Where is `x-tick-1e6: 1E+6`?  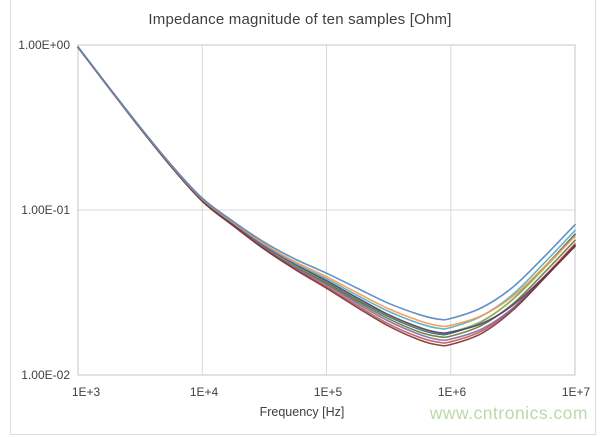 x-tick-1e6: 1E+6 is located at coordinates (452, 392).